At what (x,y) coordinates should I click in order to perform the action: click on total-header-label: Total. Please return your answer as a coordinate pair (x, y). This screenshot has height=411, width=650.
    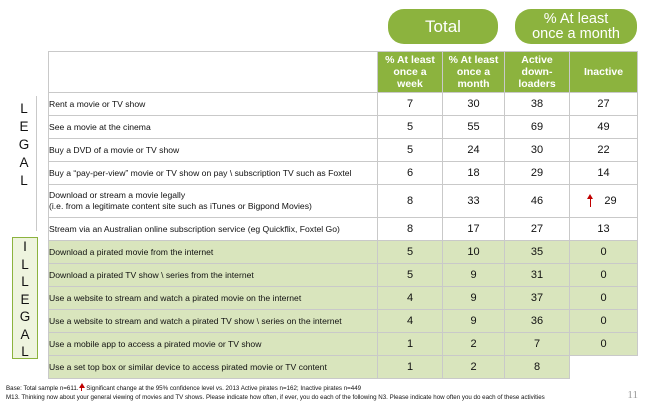
    Looking at the image, I should click on (443, 26).